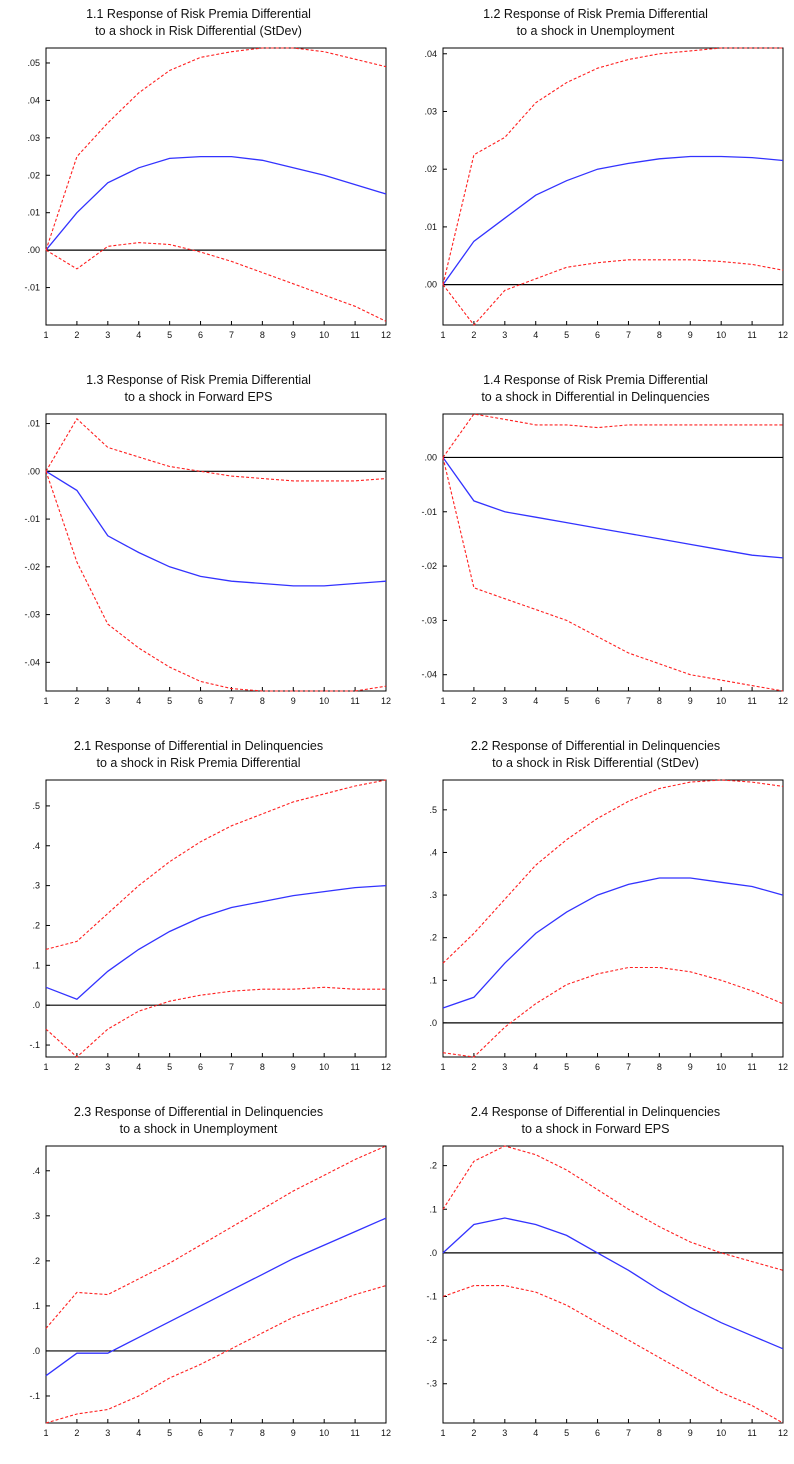 The image size is (794, 1464). What do you see at coordinates (32, 519) in the screenshot?
I see `y-tick-label: -.01` at bounding box center [32, 519].